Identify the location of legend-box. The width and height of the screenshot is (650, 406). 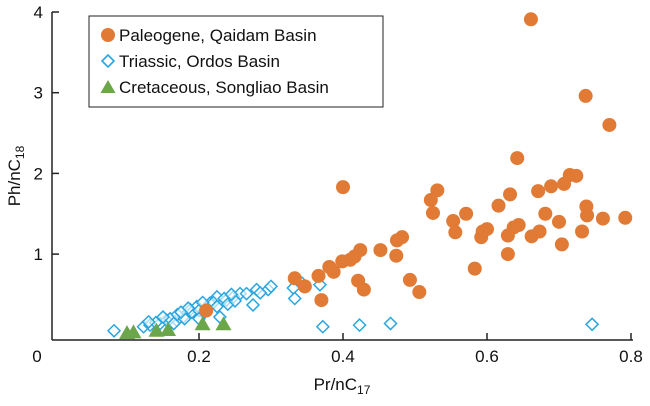
(236, 61).